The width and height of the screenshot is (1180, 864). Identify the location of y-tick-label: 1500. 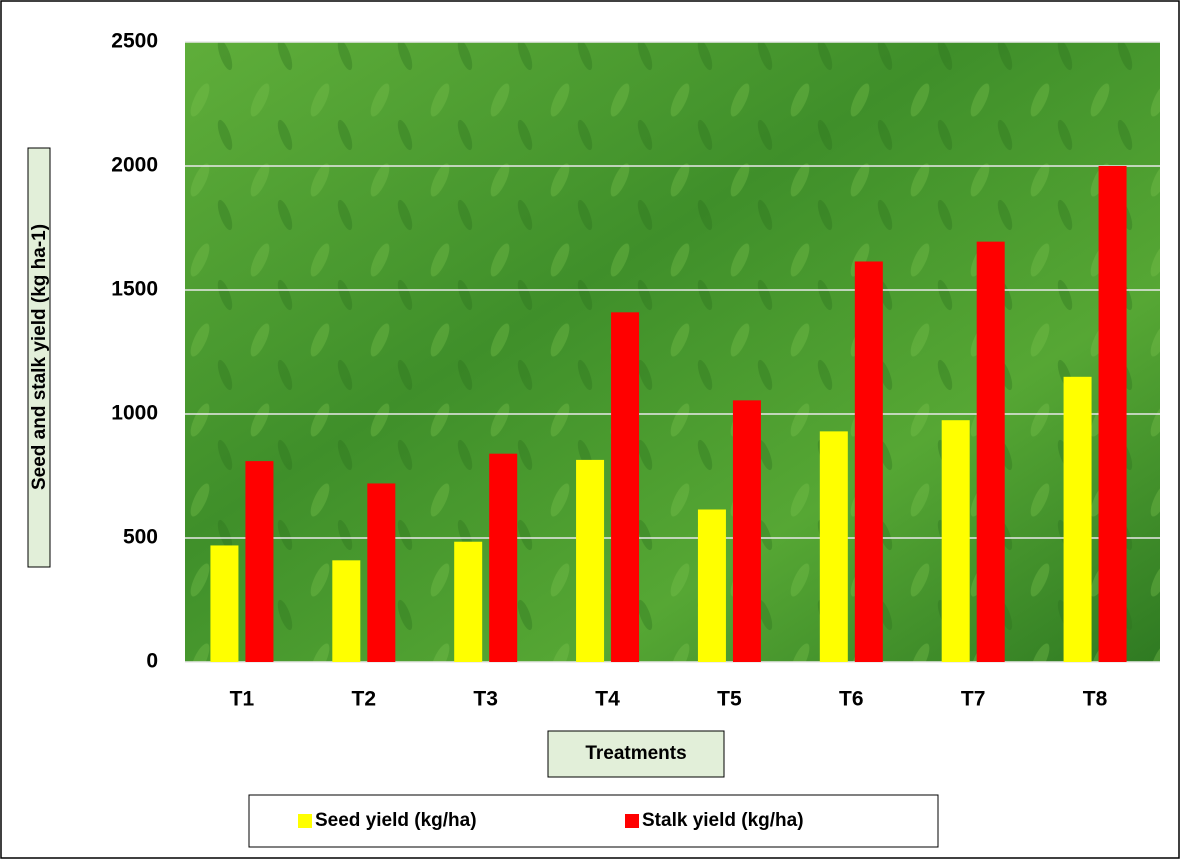
(134, 289).